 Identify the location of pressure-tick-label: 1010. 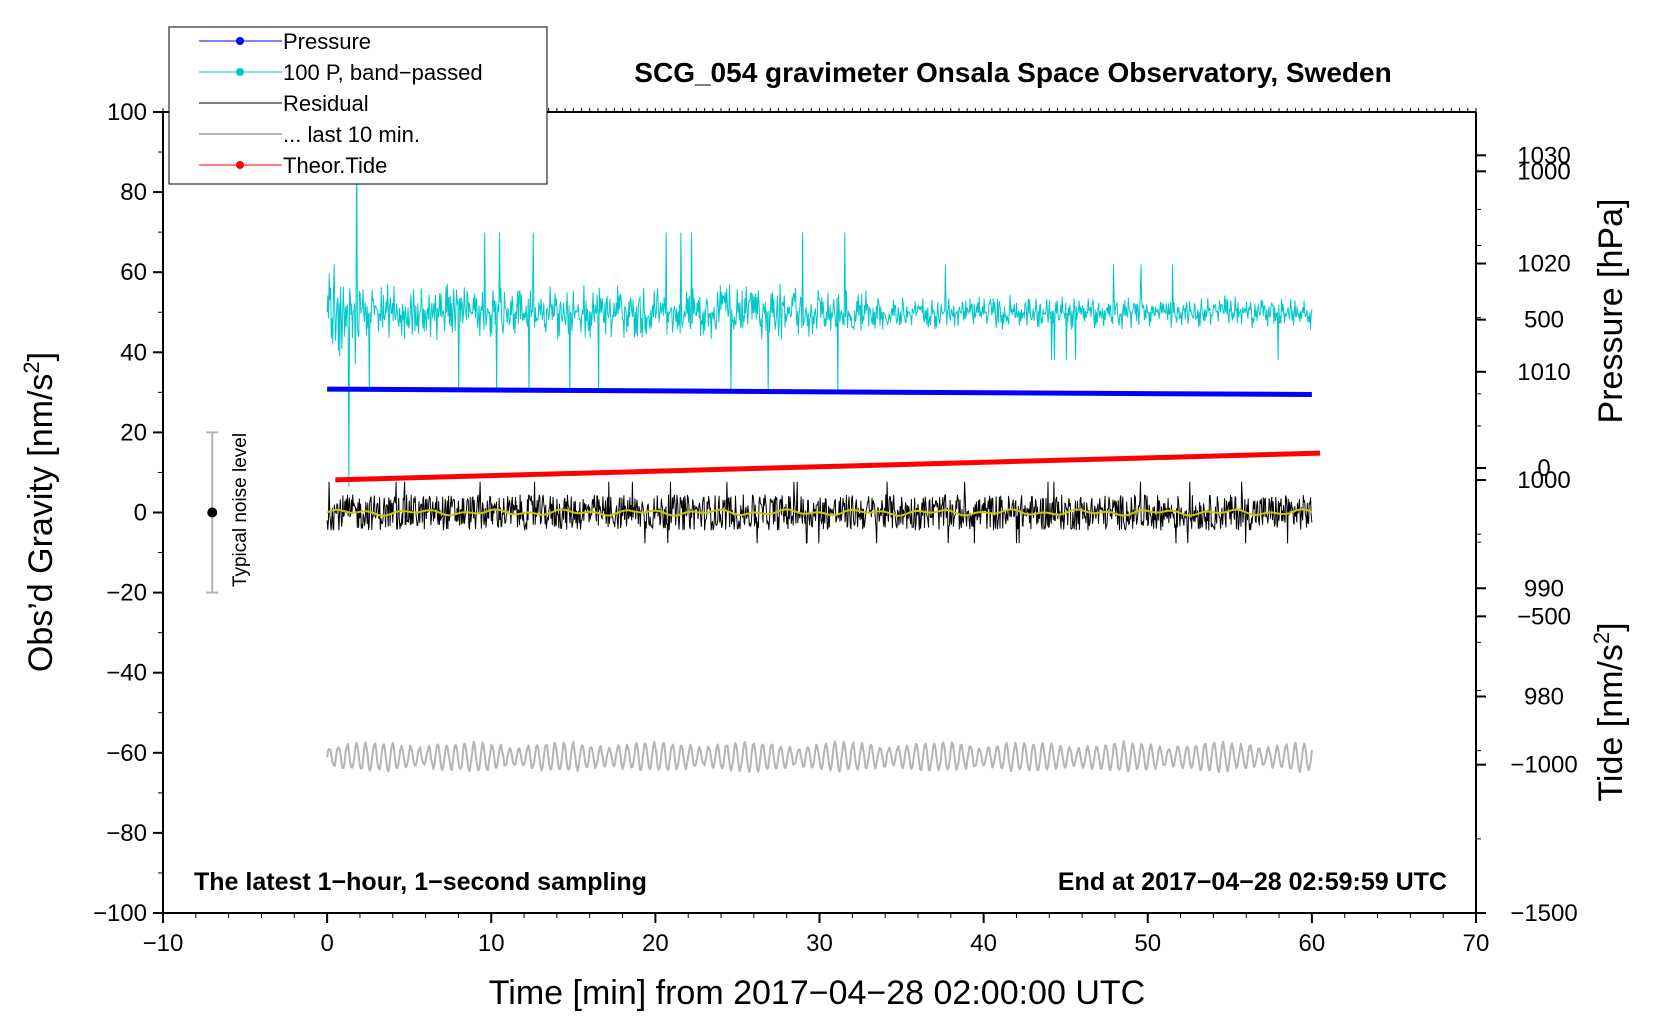
(1543, 372).